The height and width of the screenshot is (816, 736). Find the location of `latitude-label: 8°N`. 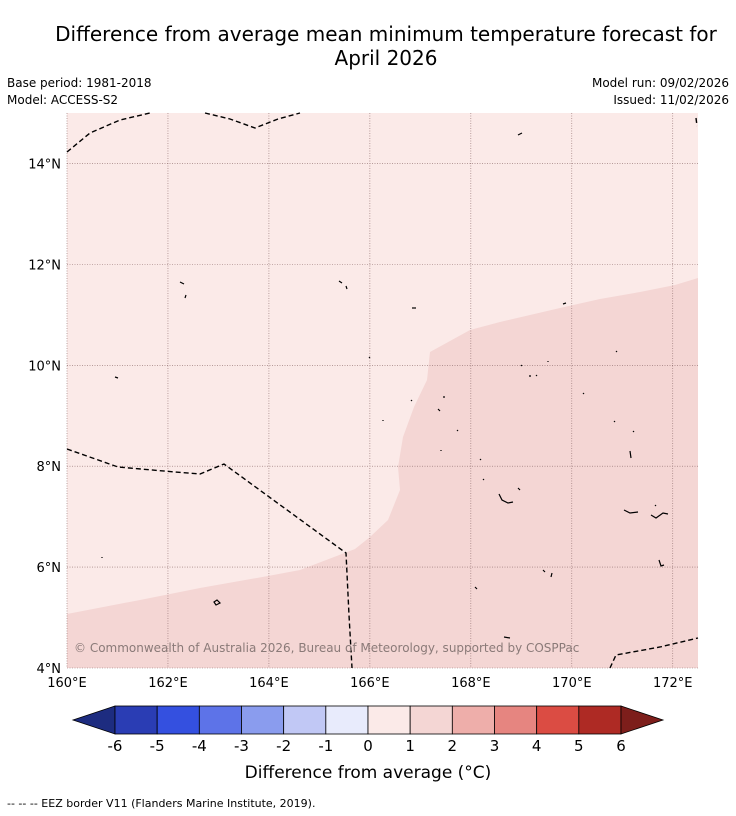

latitude-label: 8°N is located at coordinates (49, 467).